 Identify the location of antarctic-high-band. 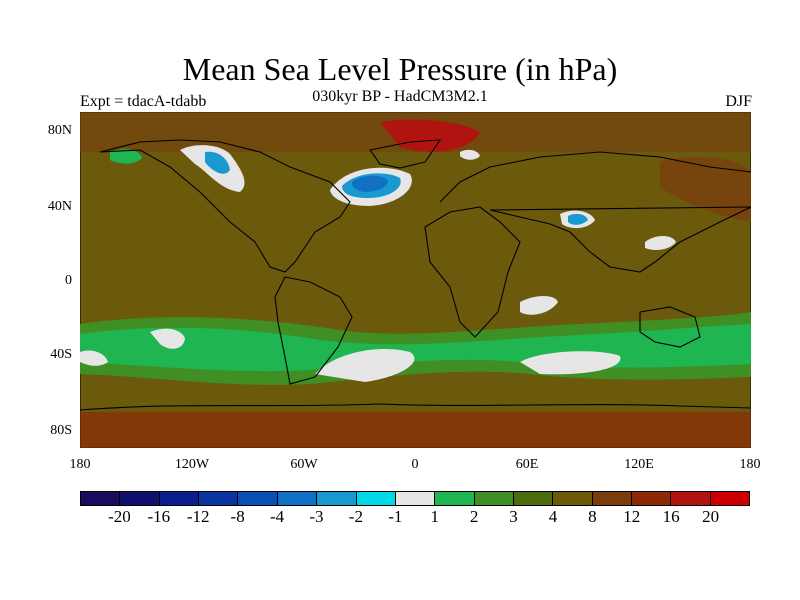
(415, 430).